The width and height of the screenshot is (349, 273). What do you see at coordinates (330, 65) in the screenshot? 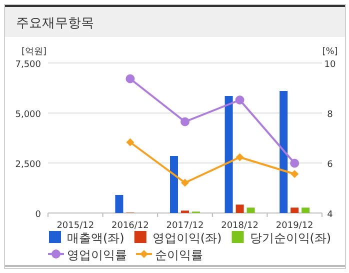
I see `y2-tick-label: 10` at bounding box center [330, 65].